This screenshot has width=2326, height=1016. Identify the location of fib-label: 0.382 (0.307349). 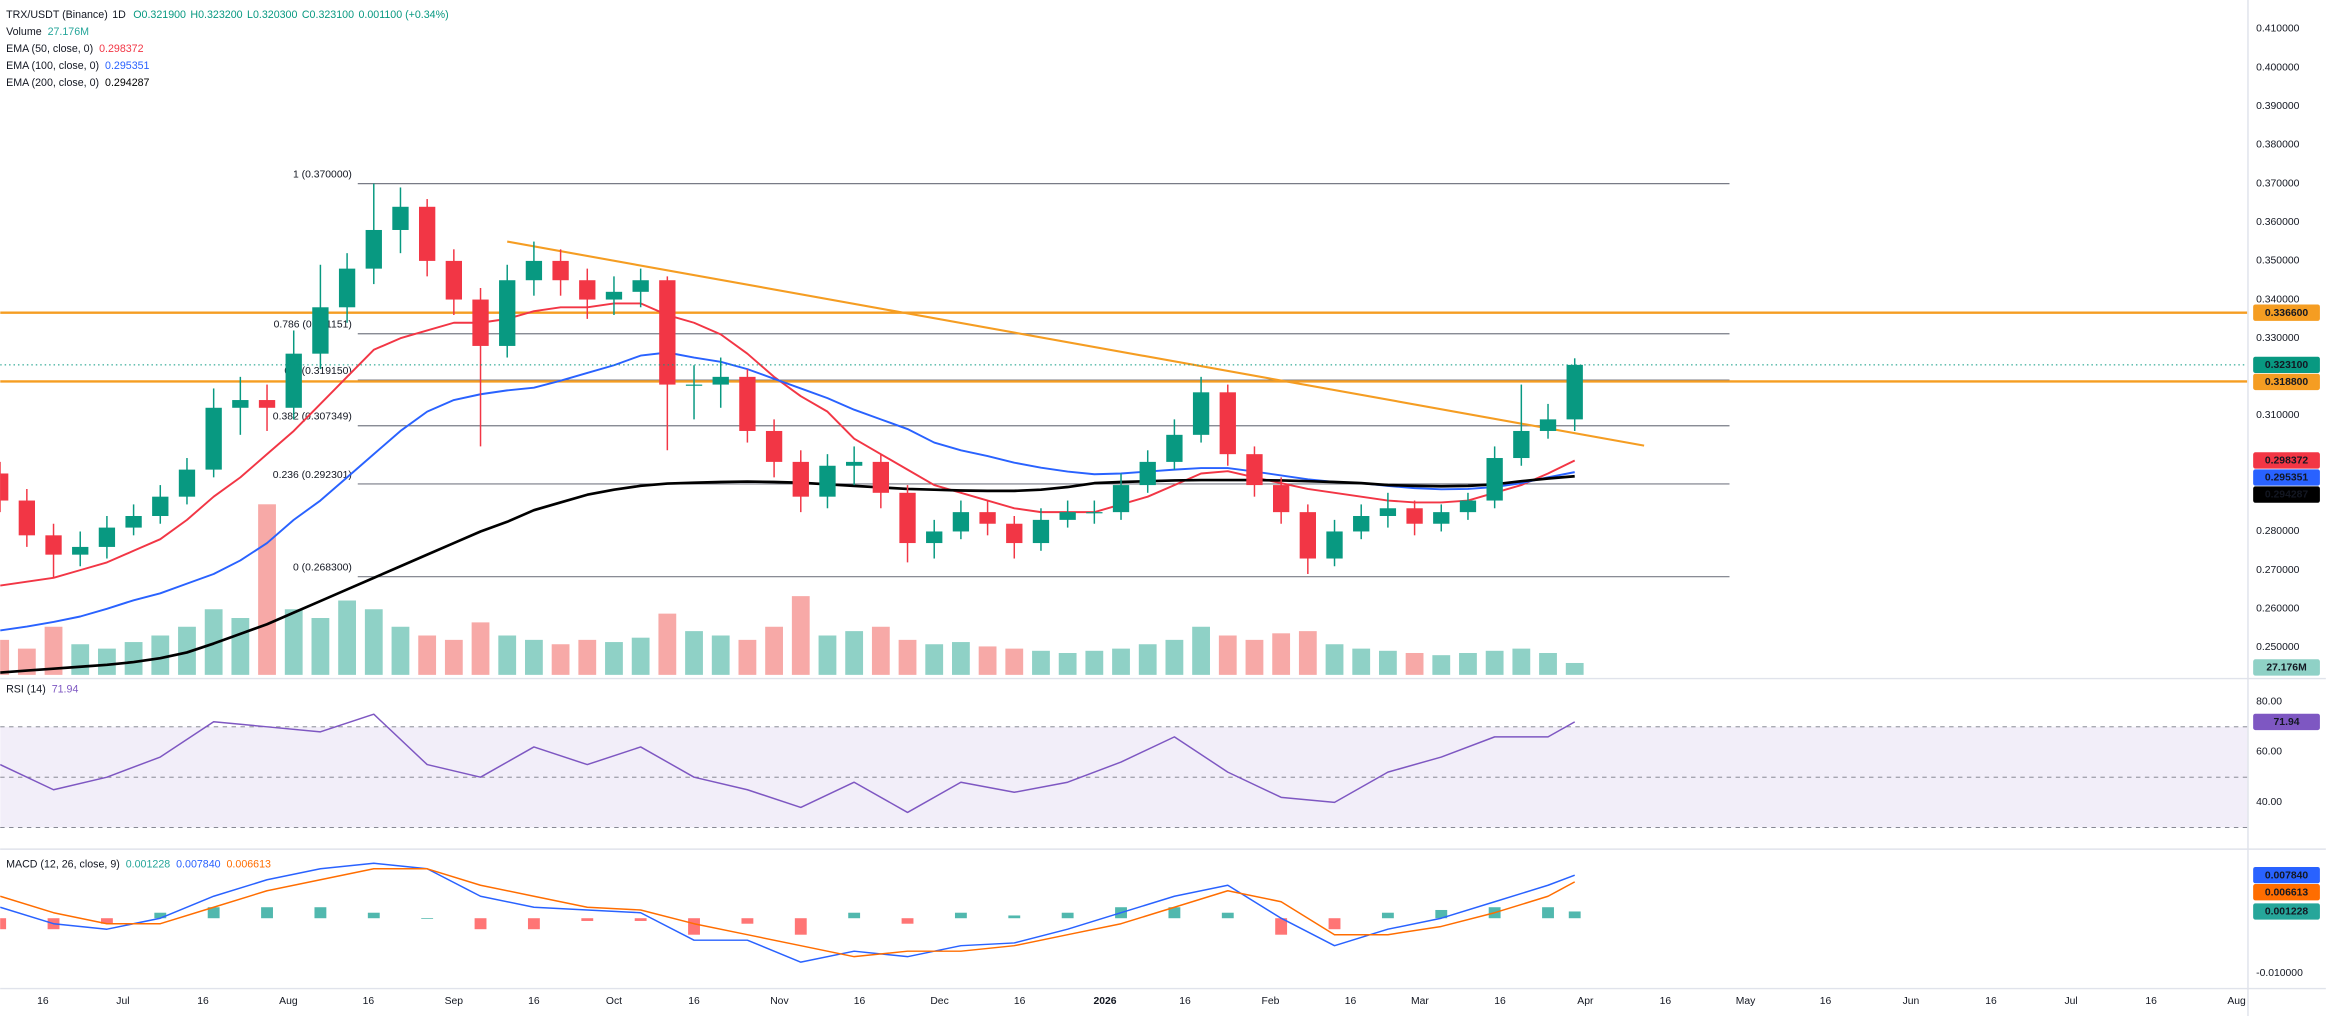
(312, 417).